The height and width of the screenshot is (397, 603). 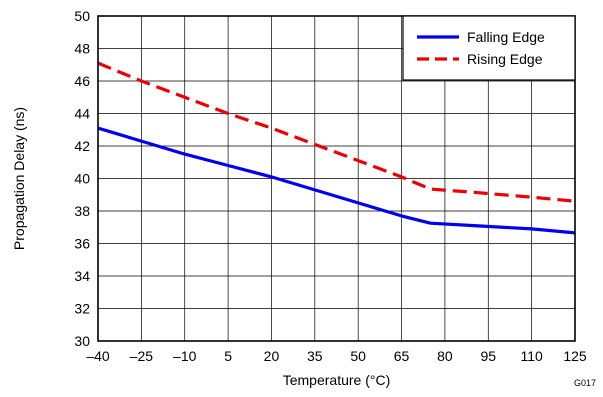 What do you see at coordinates (505, 59) in the screenshot?
I see `legend-label-rising-edge: Rising Edge` at bounding box center [505, 59].